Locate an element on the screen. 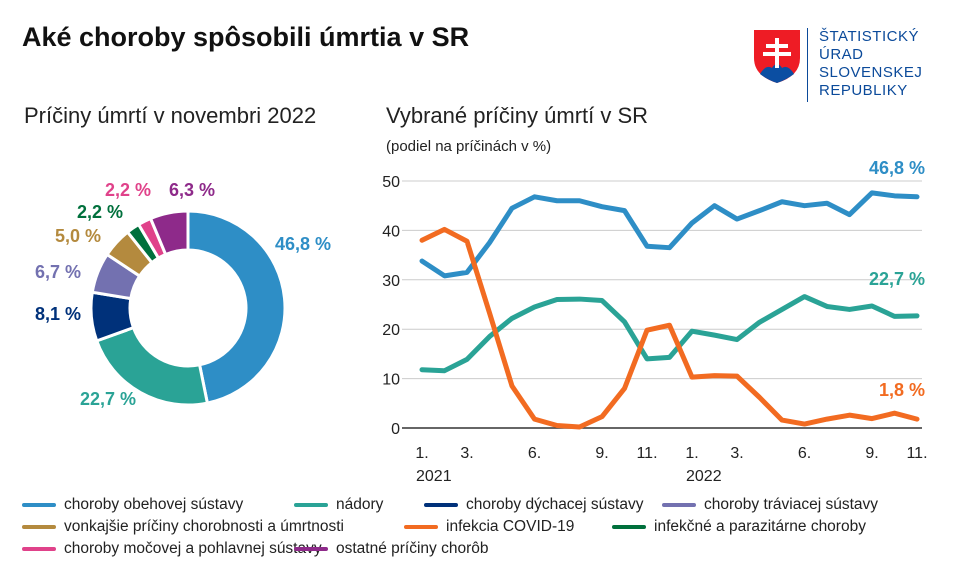  pie-data-label: 6,7 % is located at coordinates (58, 272).